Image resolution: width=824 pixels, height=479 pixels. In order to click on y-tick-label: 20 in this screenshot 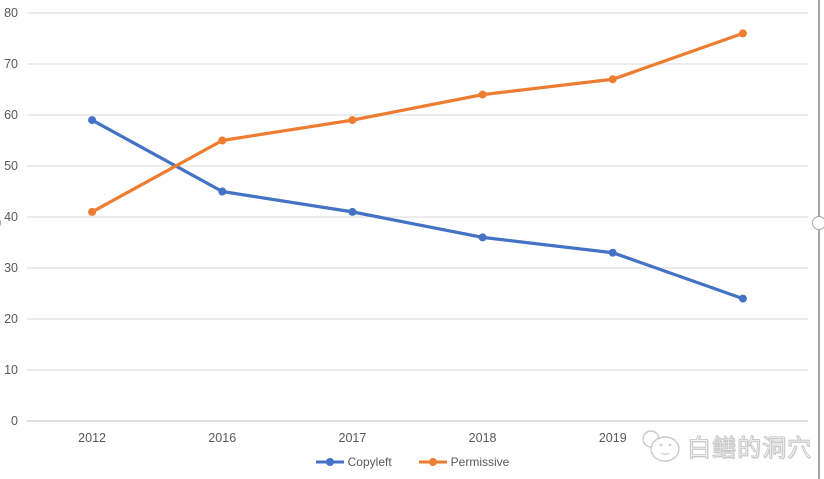, I will do `click(11, 319)`.